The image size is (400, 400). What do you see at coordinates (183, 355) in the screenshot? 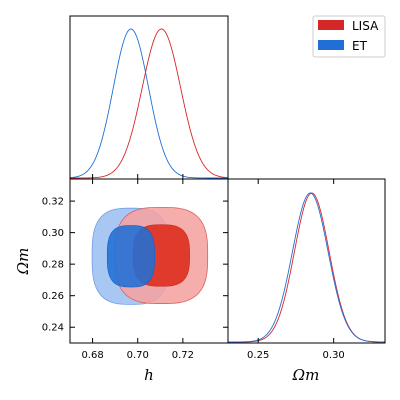
I see `x-tick-label-h: 0.72` at bounding box center [183, 355].